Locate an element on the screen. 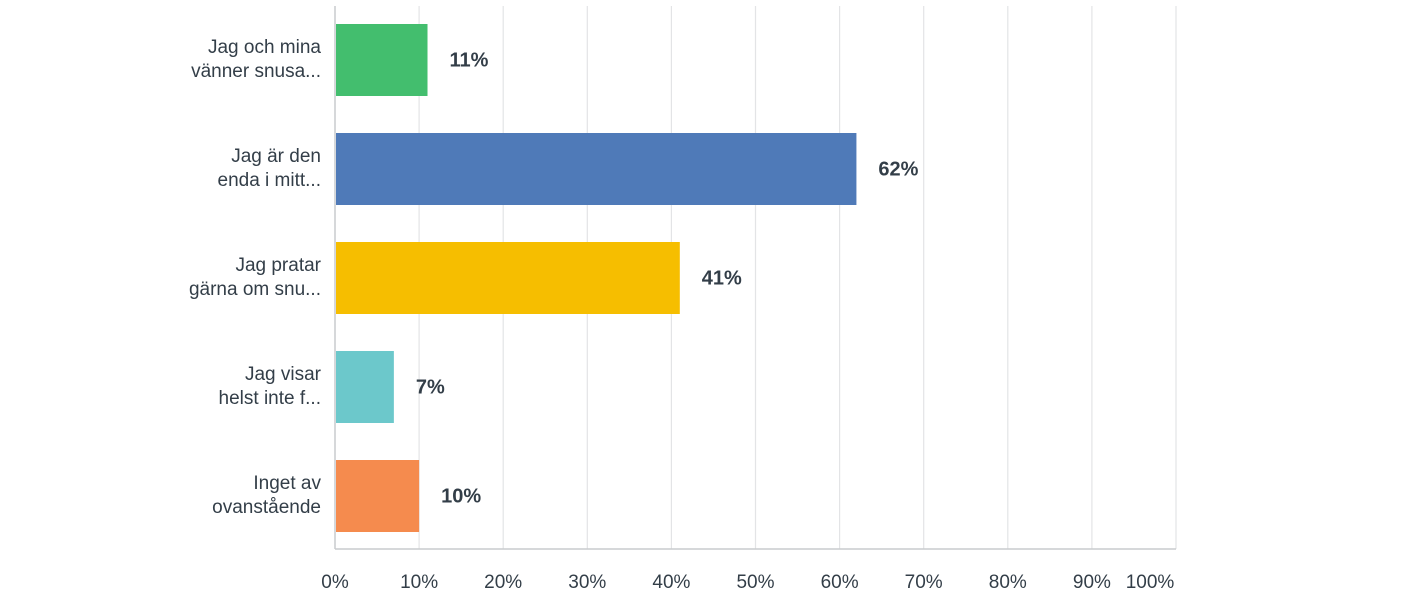  data-label: 10% is located at coordinates (461, 496).